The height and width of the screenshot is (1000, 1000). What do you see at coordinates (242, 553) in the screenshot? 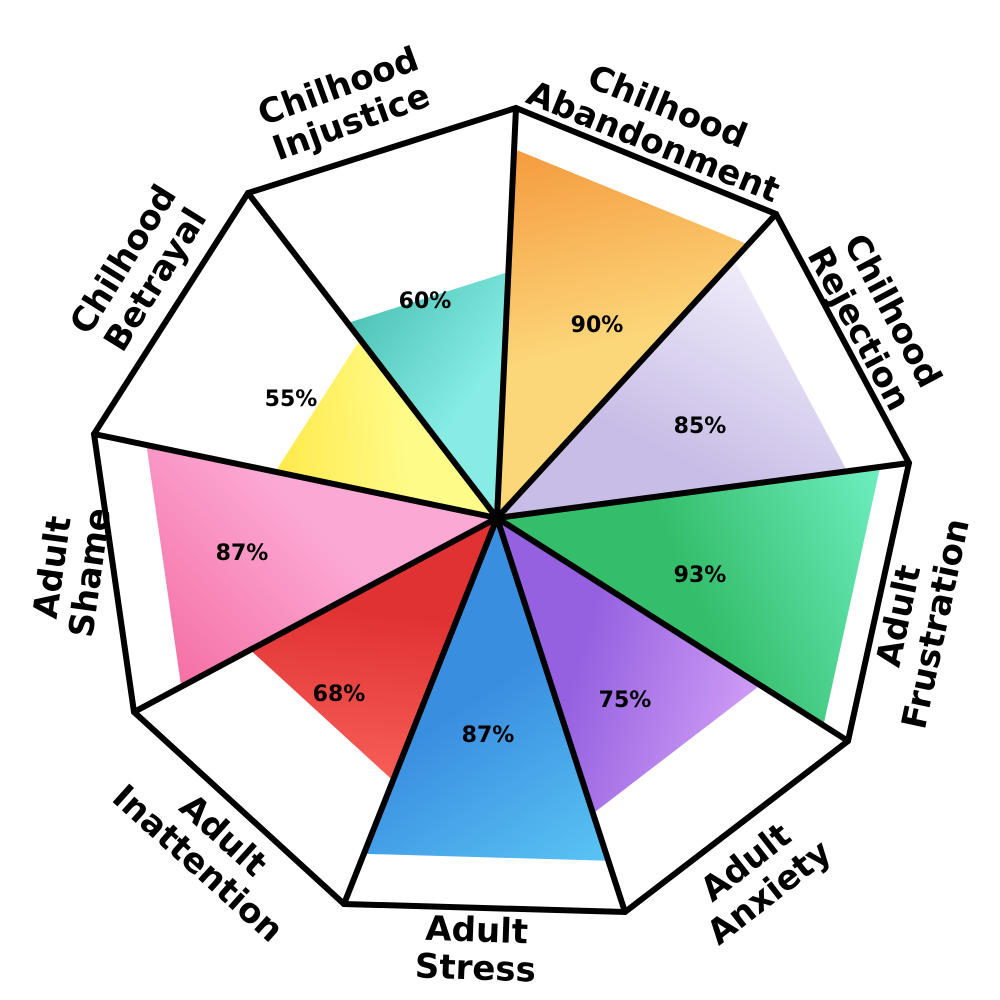
I see `value-label-shame: 87%` at bounding box center [242, 553].